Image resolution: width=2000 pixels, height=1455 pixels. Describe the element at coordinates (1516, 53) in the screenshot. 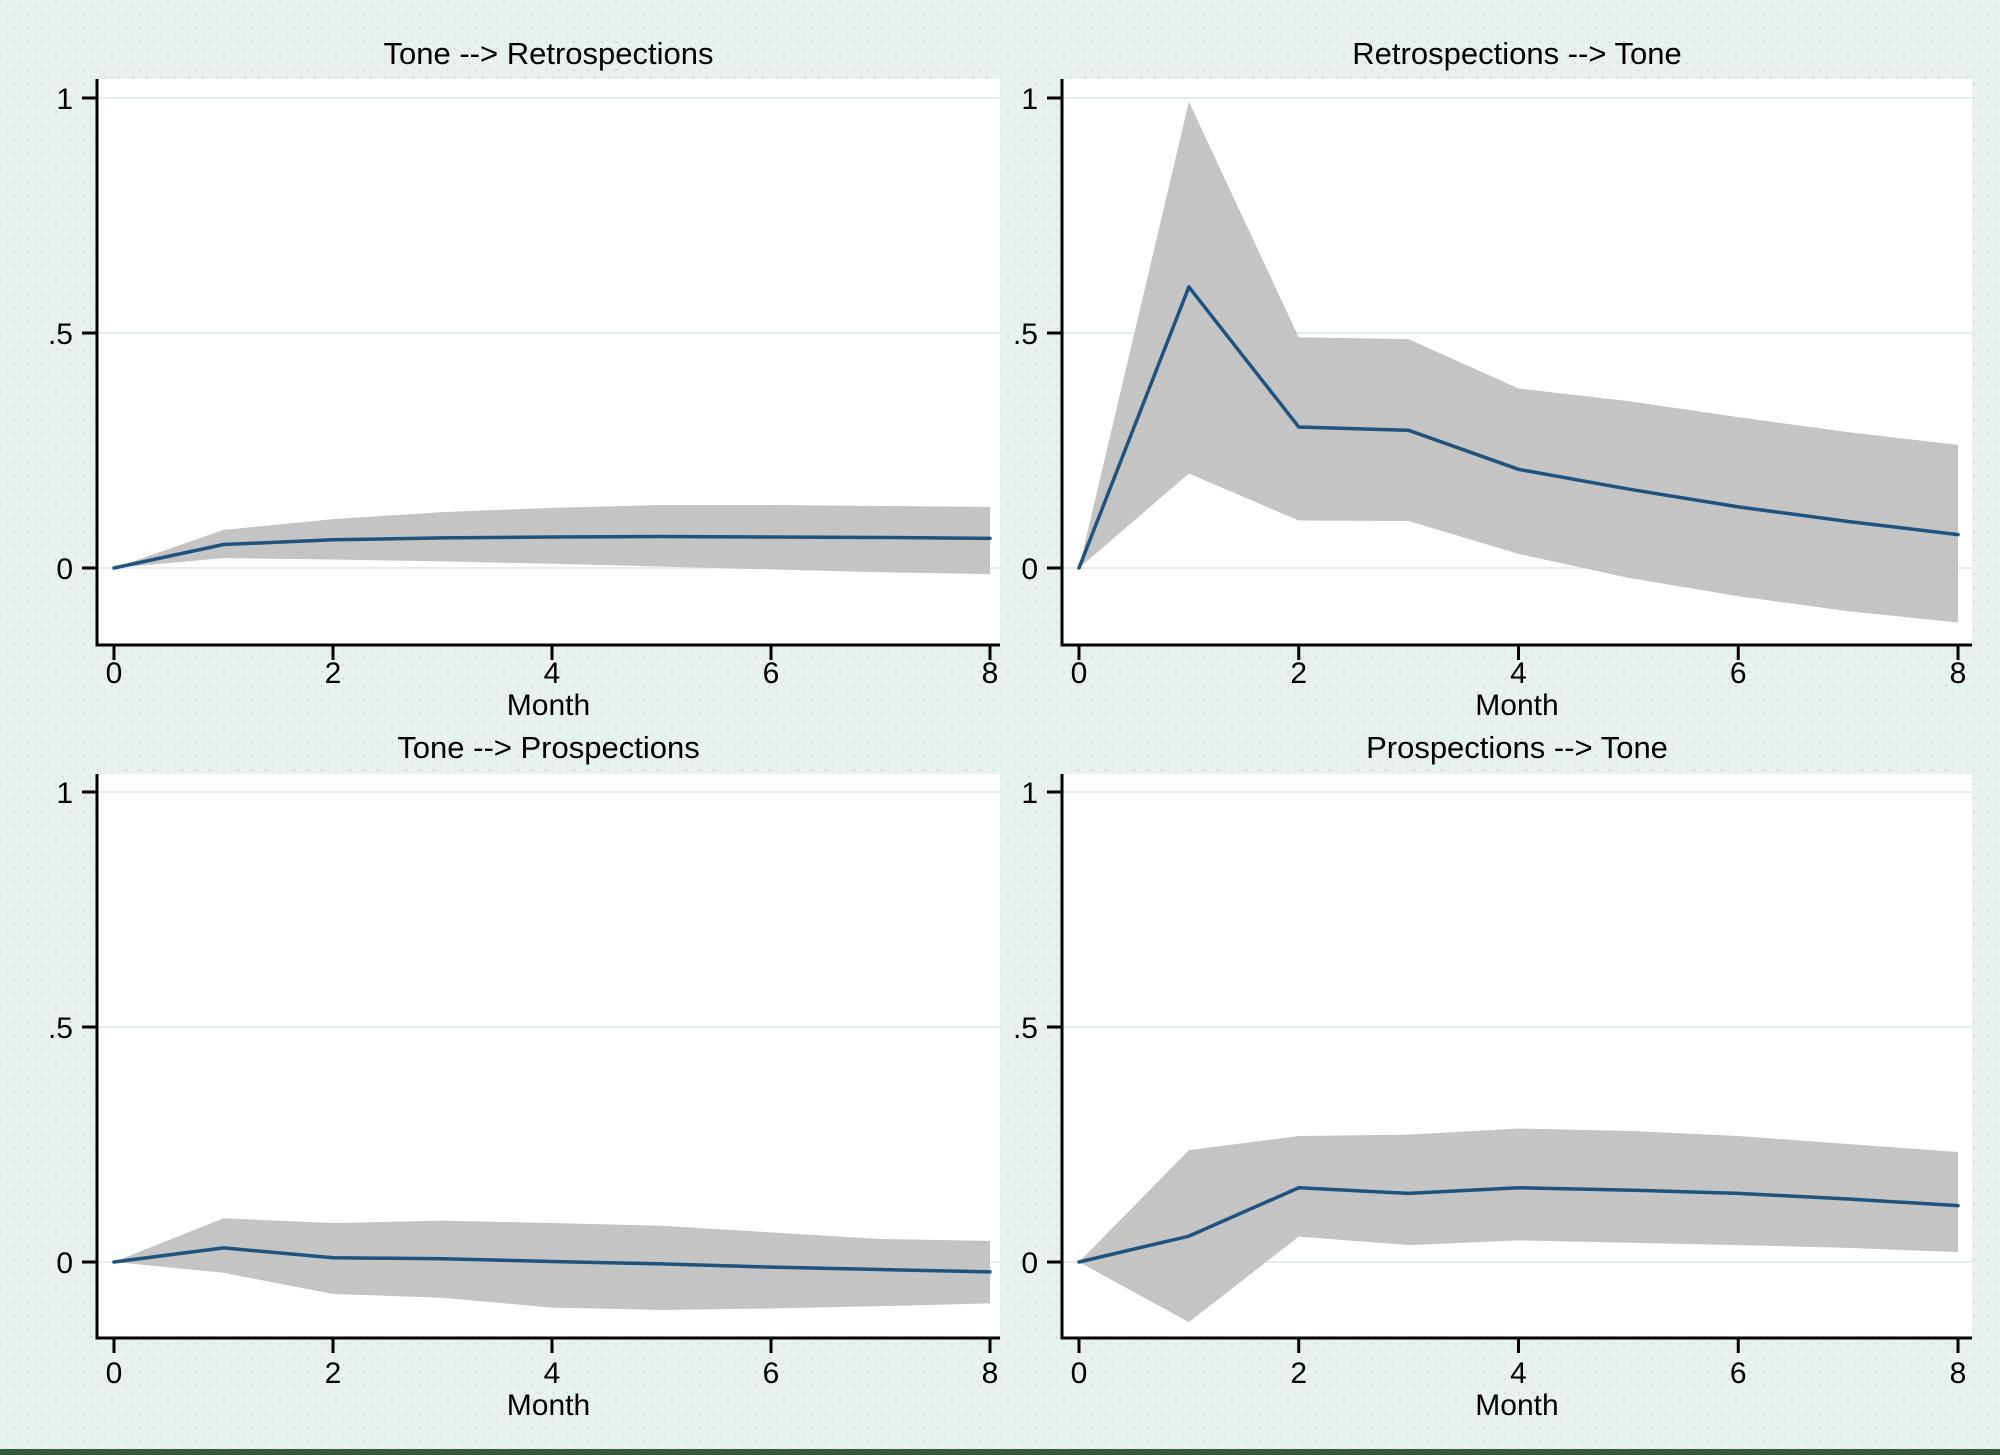

I see `panel-title: Retrospections --> Tone` at that location.